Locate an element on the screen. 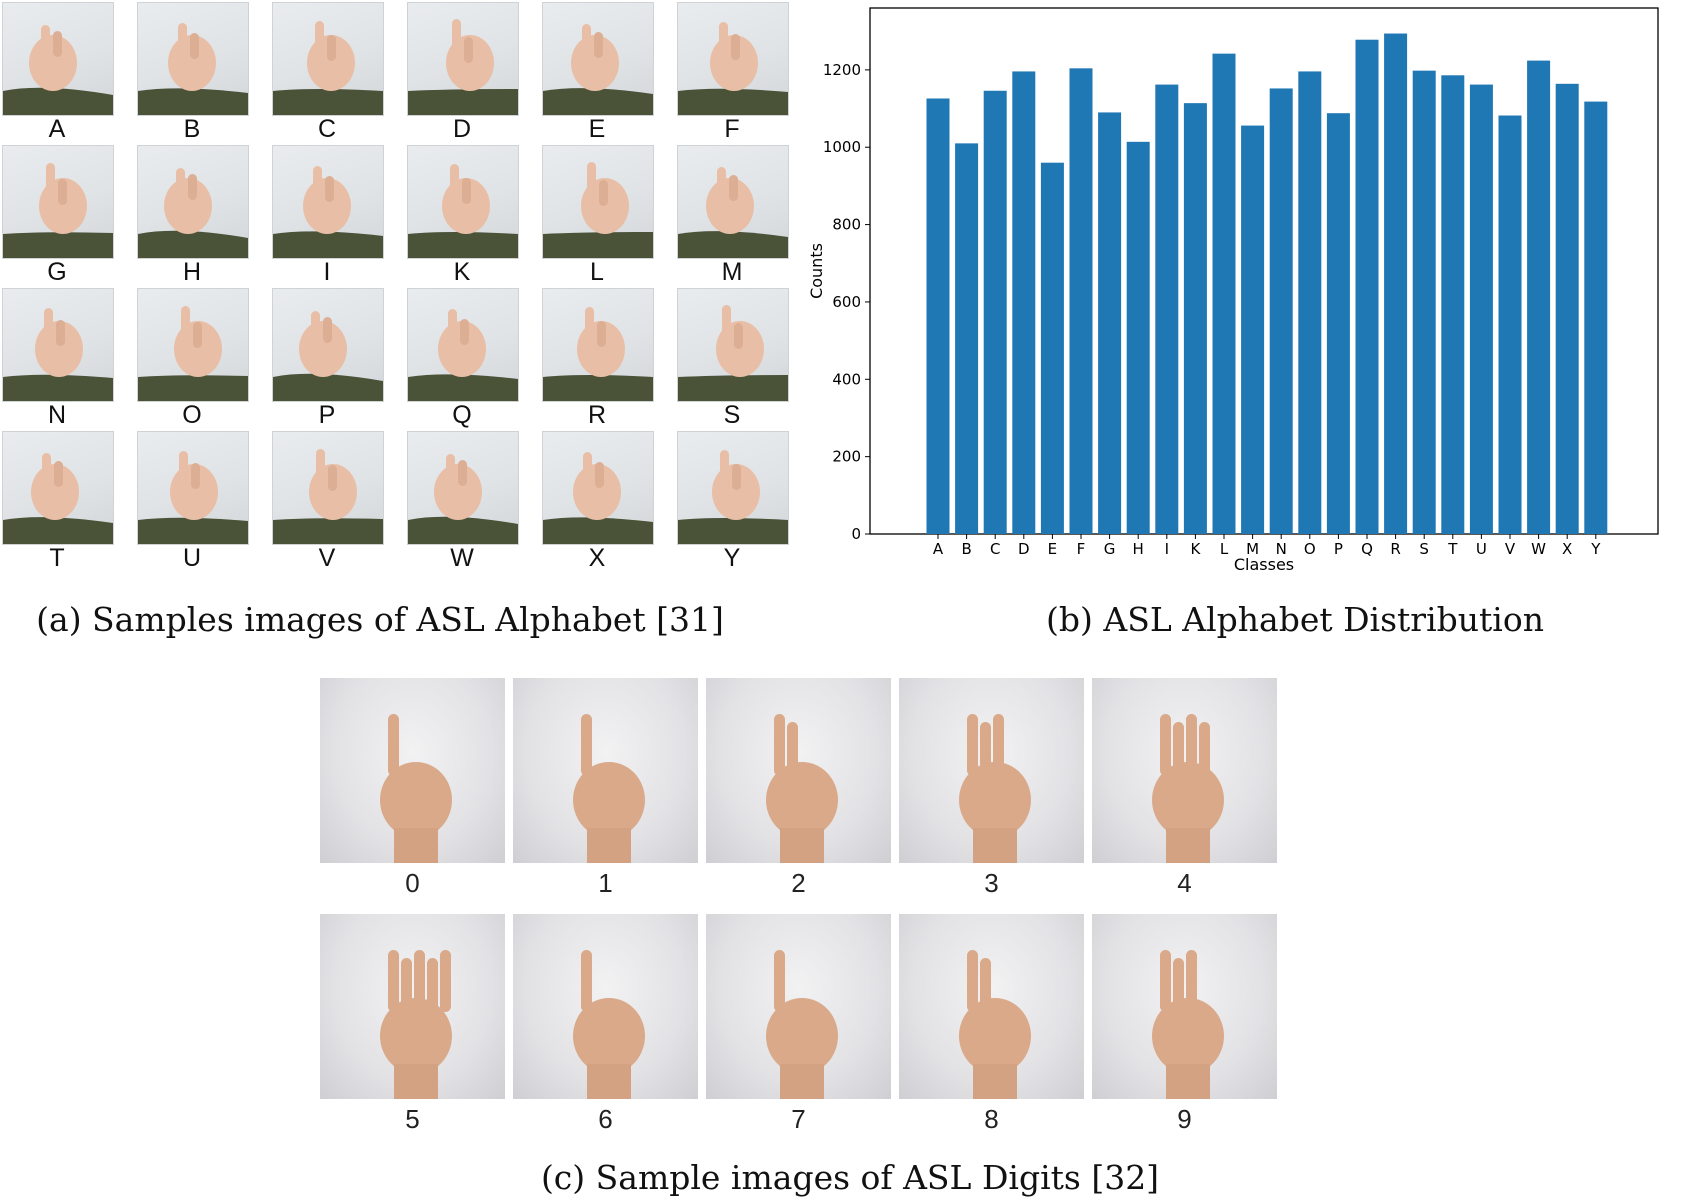  digit-sample: 8 is located at coordinates (995, 1032).